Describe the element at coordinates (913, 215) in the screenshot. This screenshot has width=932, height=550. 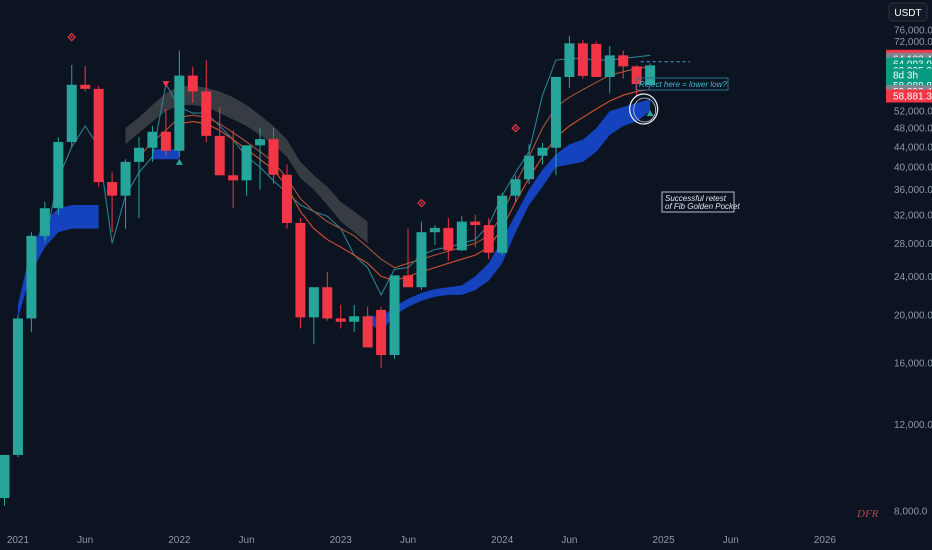
I see `y-tick-label: 32,000.0` at that location.